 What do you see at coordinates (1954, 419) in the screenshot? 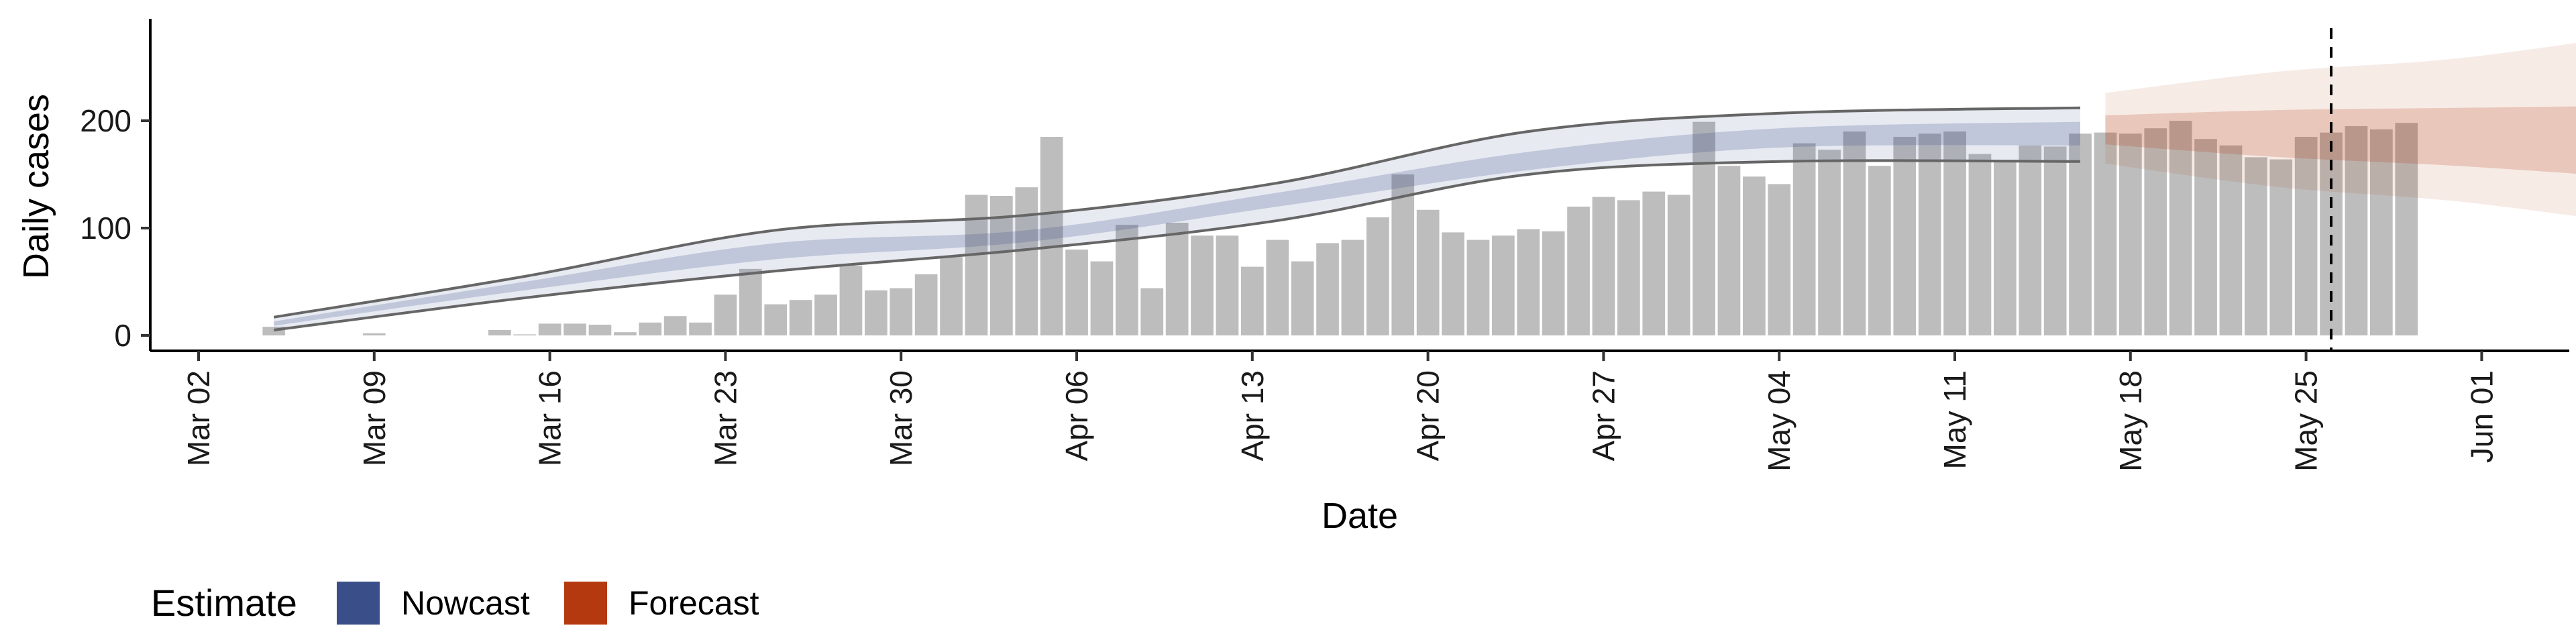
I see `x-tick-label: May 11` at bounding box center [1954, 419].